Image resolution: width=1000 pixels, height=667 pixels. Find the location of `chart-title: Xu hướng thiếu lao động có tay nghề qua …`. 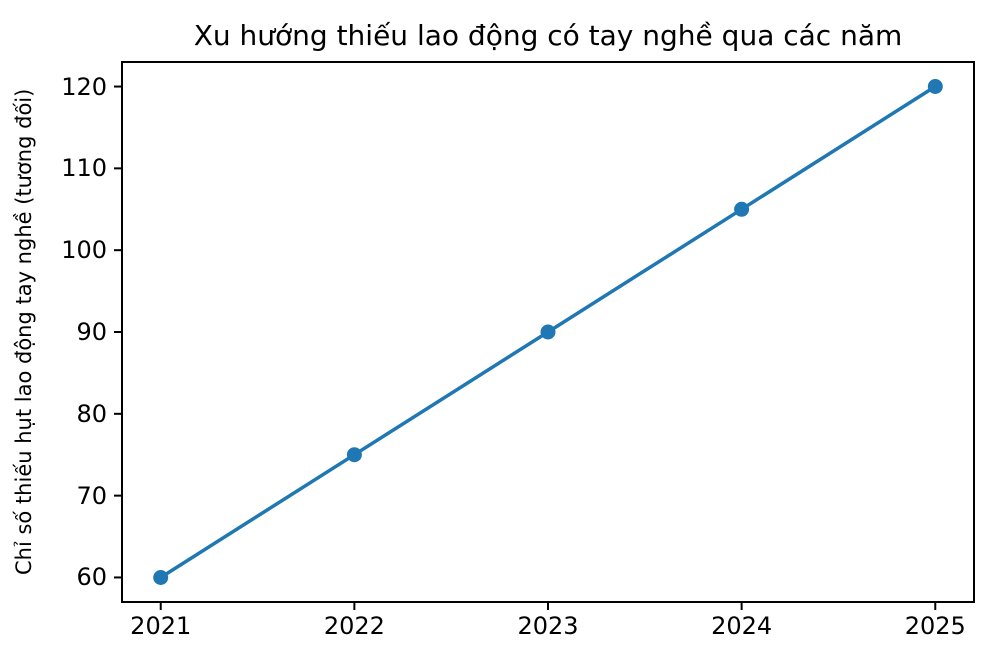

chart-title: Xu hướng thiếu lao động có tay nghề qua … is located at coordinates (548, 35).